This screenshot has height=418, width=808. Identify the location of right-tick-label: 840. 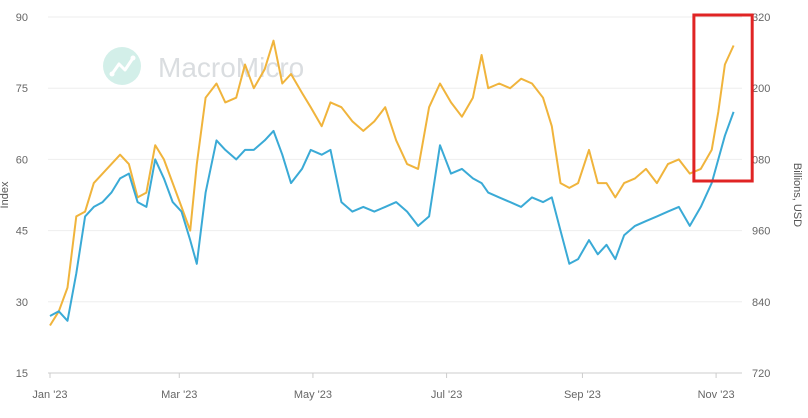
(761, 303).